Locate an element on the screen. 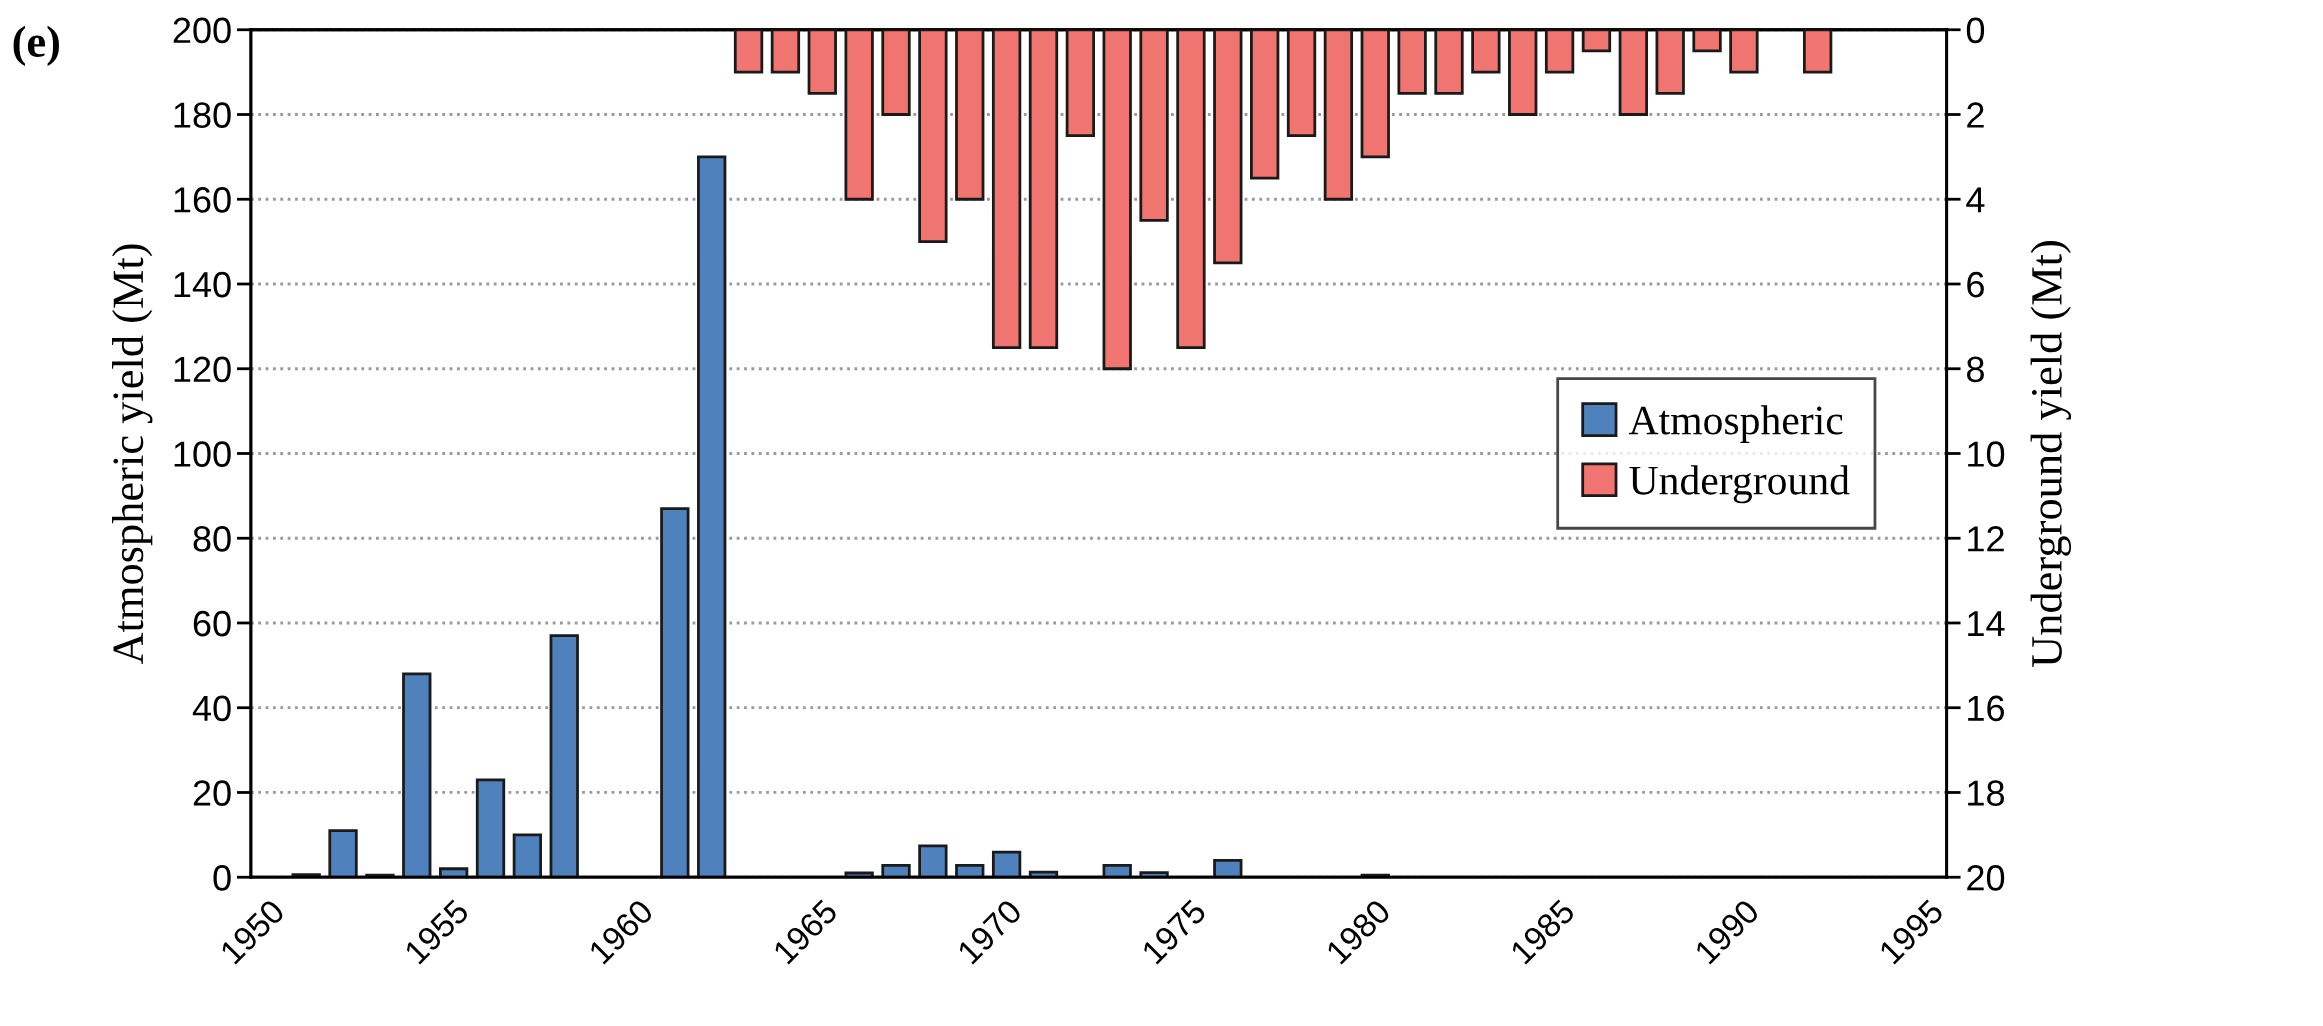 The width and height of the screenshot is (2323, 1026). y-tick-label: 20 is located at coordinates (212, 793).